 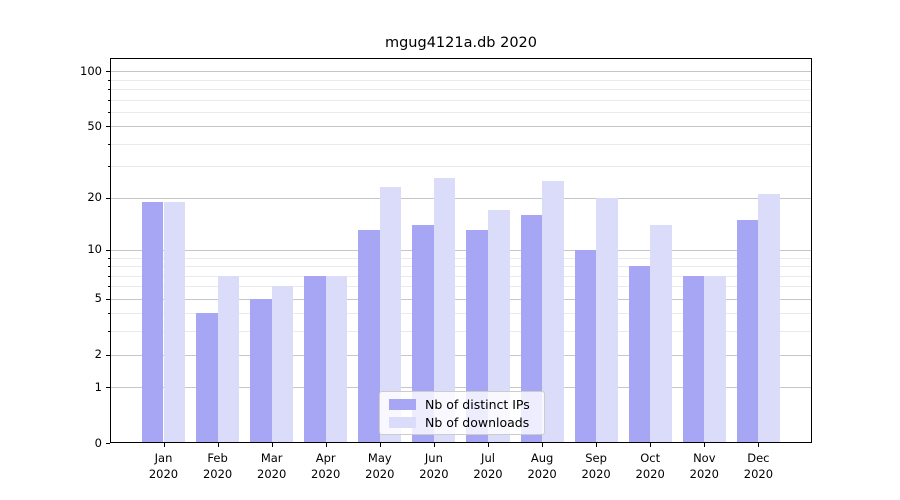 I want to click on legend-swatch-downloads, so click(x=402, y=422).